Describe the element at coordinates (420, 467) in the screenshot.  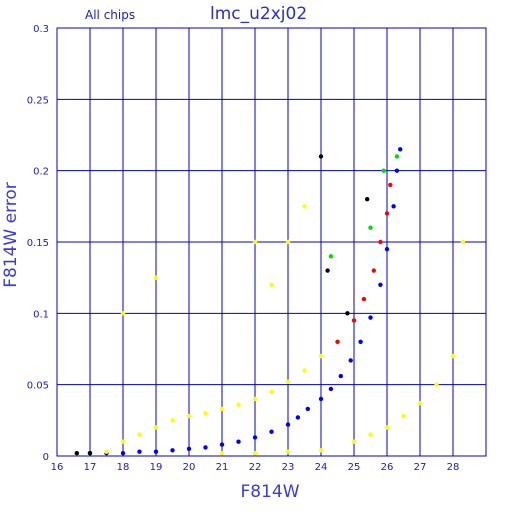
I see `x-tick-label: 27` at that location.